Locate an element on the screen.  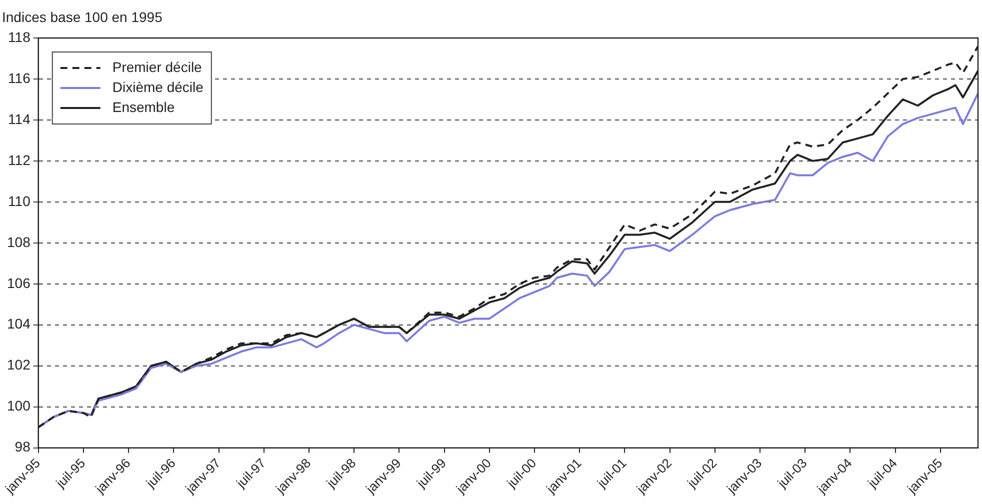
y-tick-label: 114 is located at coordinates (19, 118).